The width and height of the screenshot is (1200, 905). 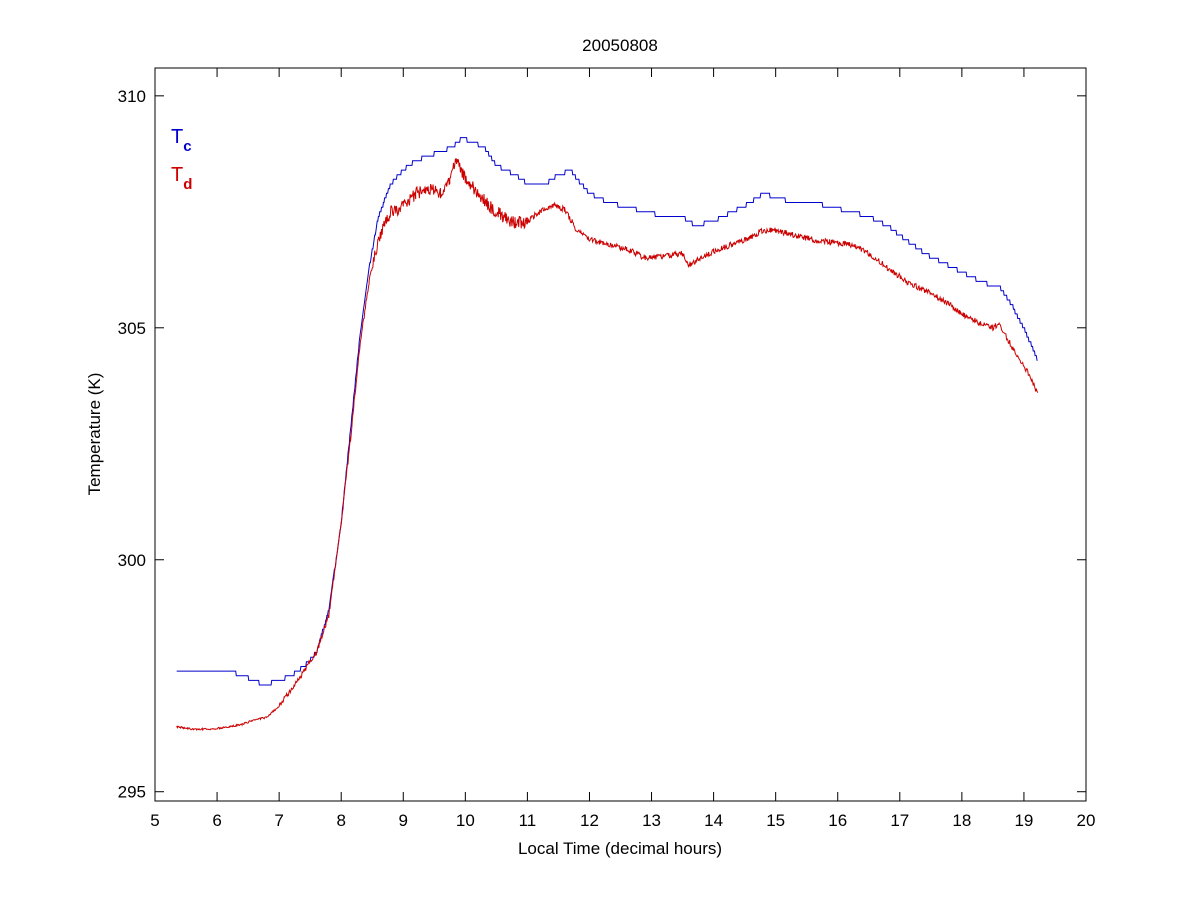 What do you see at coordinates (465, 820) in the screenshot?
I see `x-tick-label: 10` at bounding box center [465, 820].